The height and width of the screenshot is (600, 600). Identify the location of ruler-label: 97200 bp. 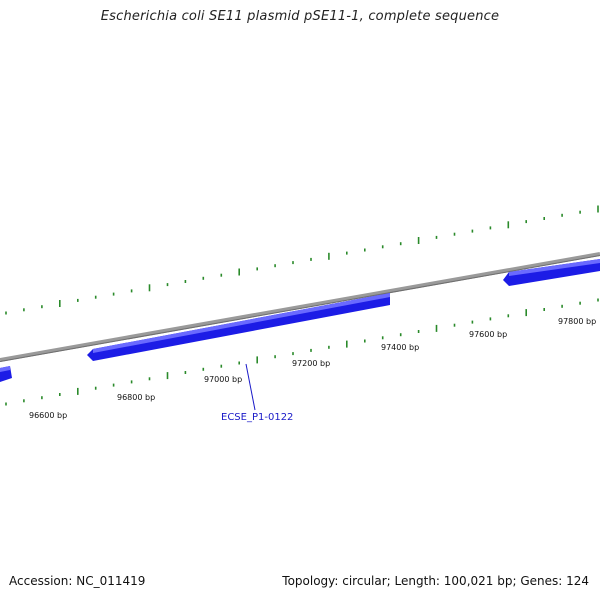
(311, 363).